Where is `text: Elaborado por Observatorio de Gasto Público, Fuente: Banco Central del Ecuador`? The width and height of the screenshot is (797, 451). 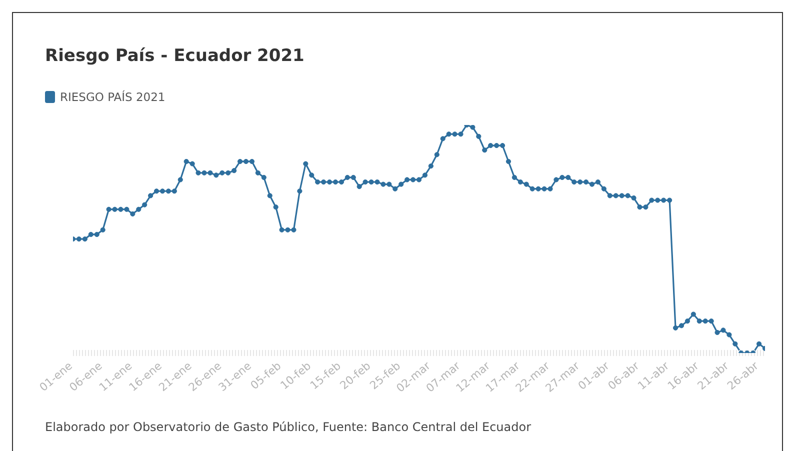
text: Elaborado por Observatorio de Gasto Público, Fuente: Banco Central del Ecuador is located at coordinates (288, 427).